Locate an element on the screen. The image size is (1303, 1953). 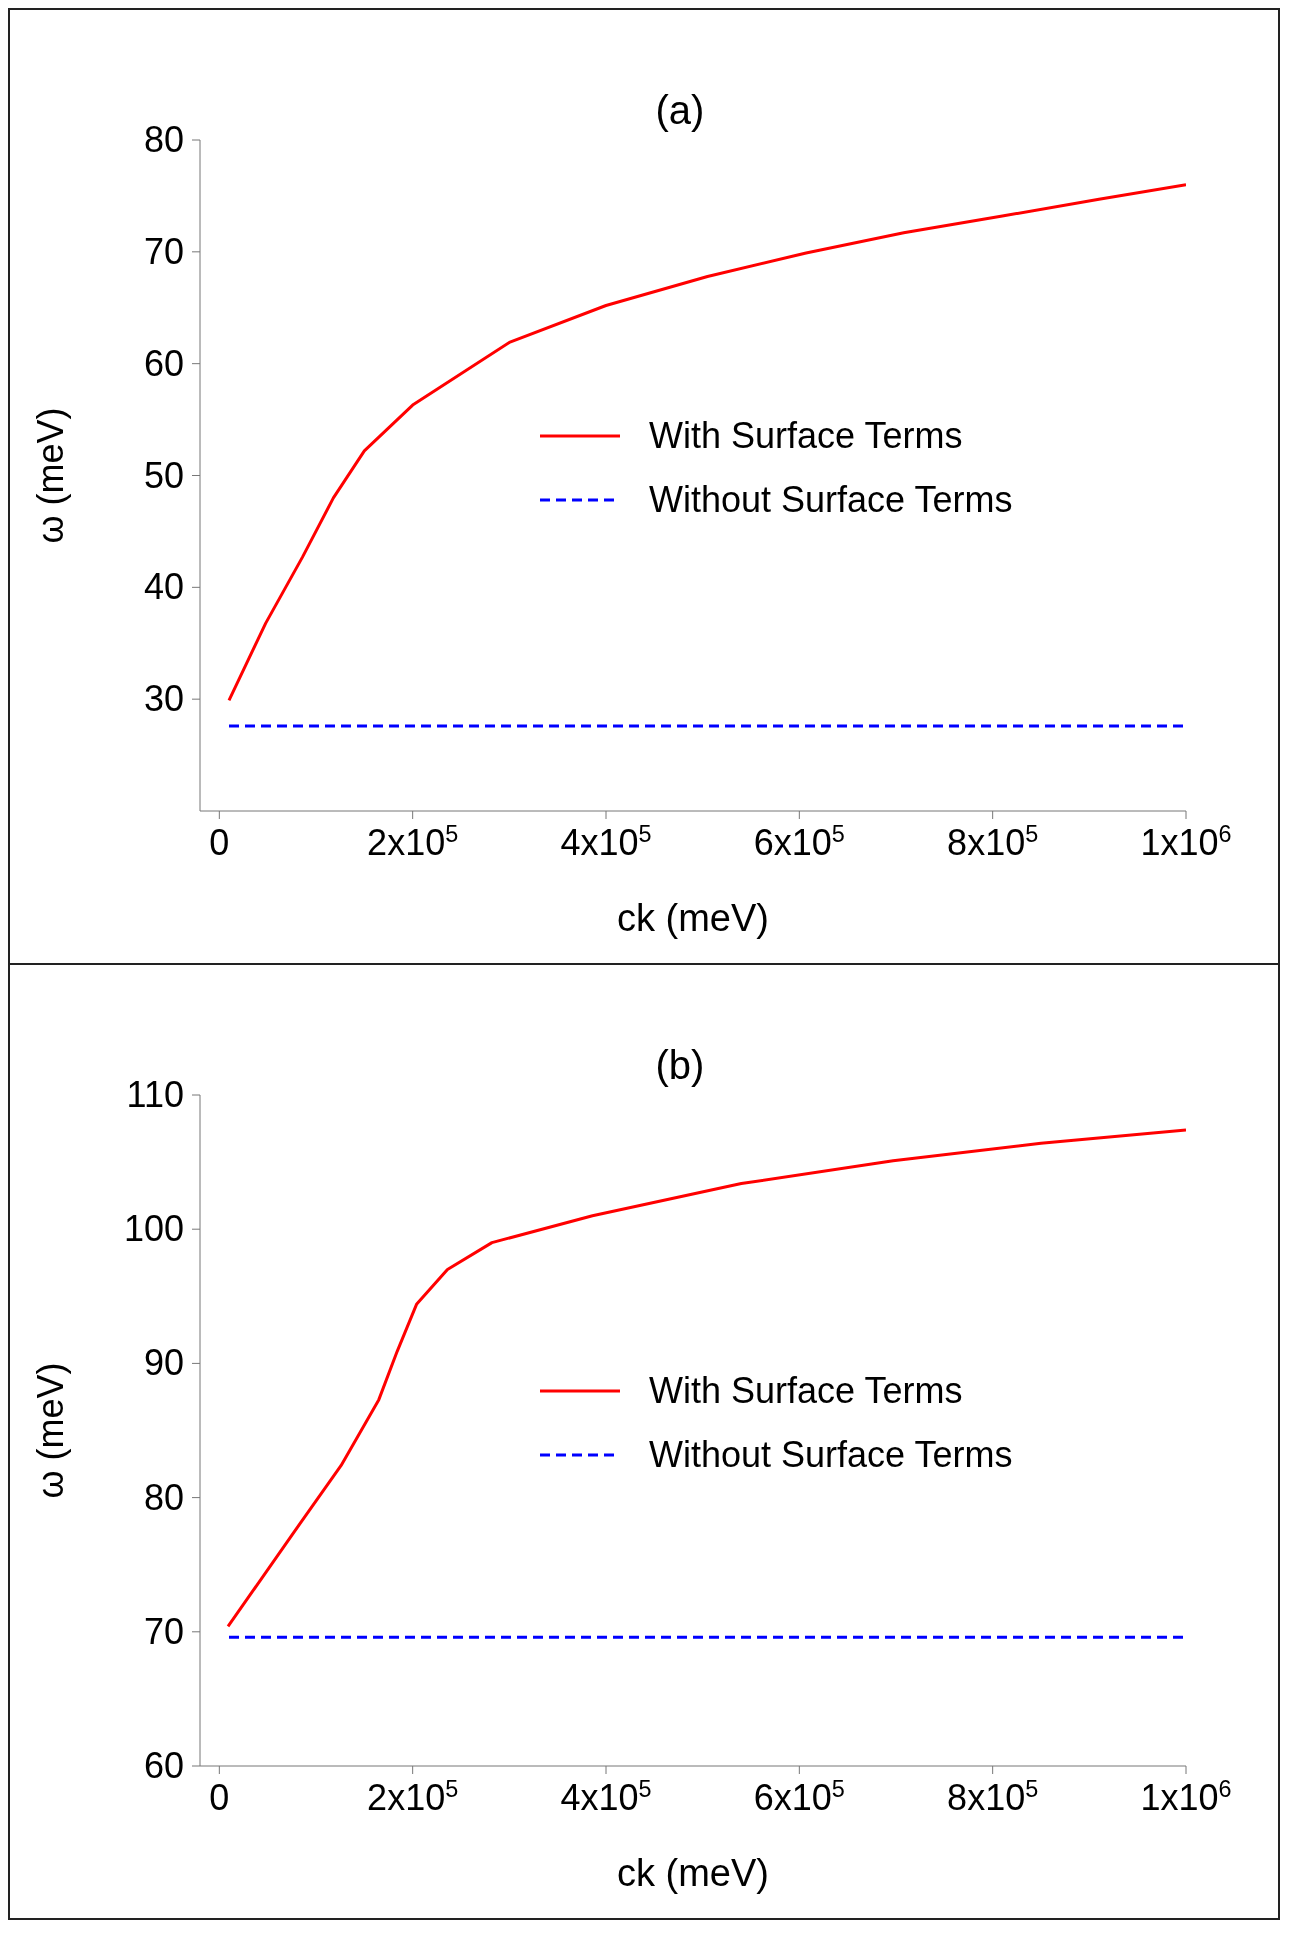
y-tick-label: 50 is located at coordinates (163, 475).